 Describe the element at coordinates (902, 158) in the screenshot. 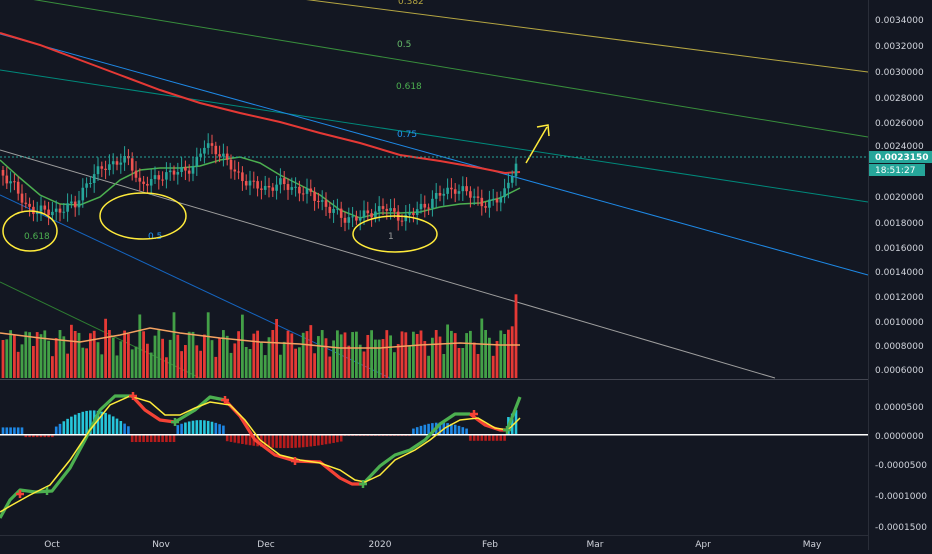

I see `last-price-label: 0.0023150` at that location.